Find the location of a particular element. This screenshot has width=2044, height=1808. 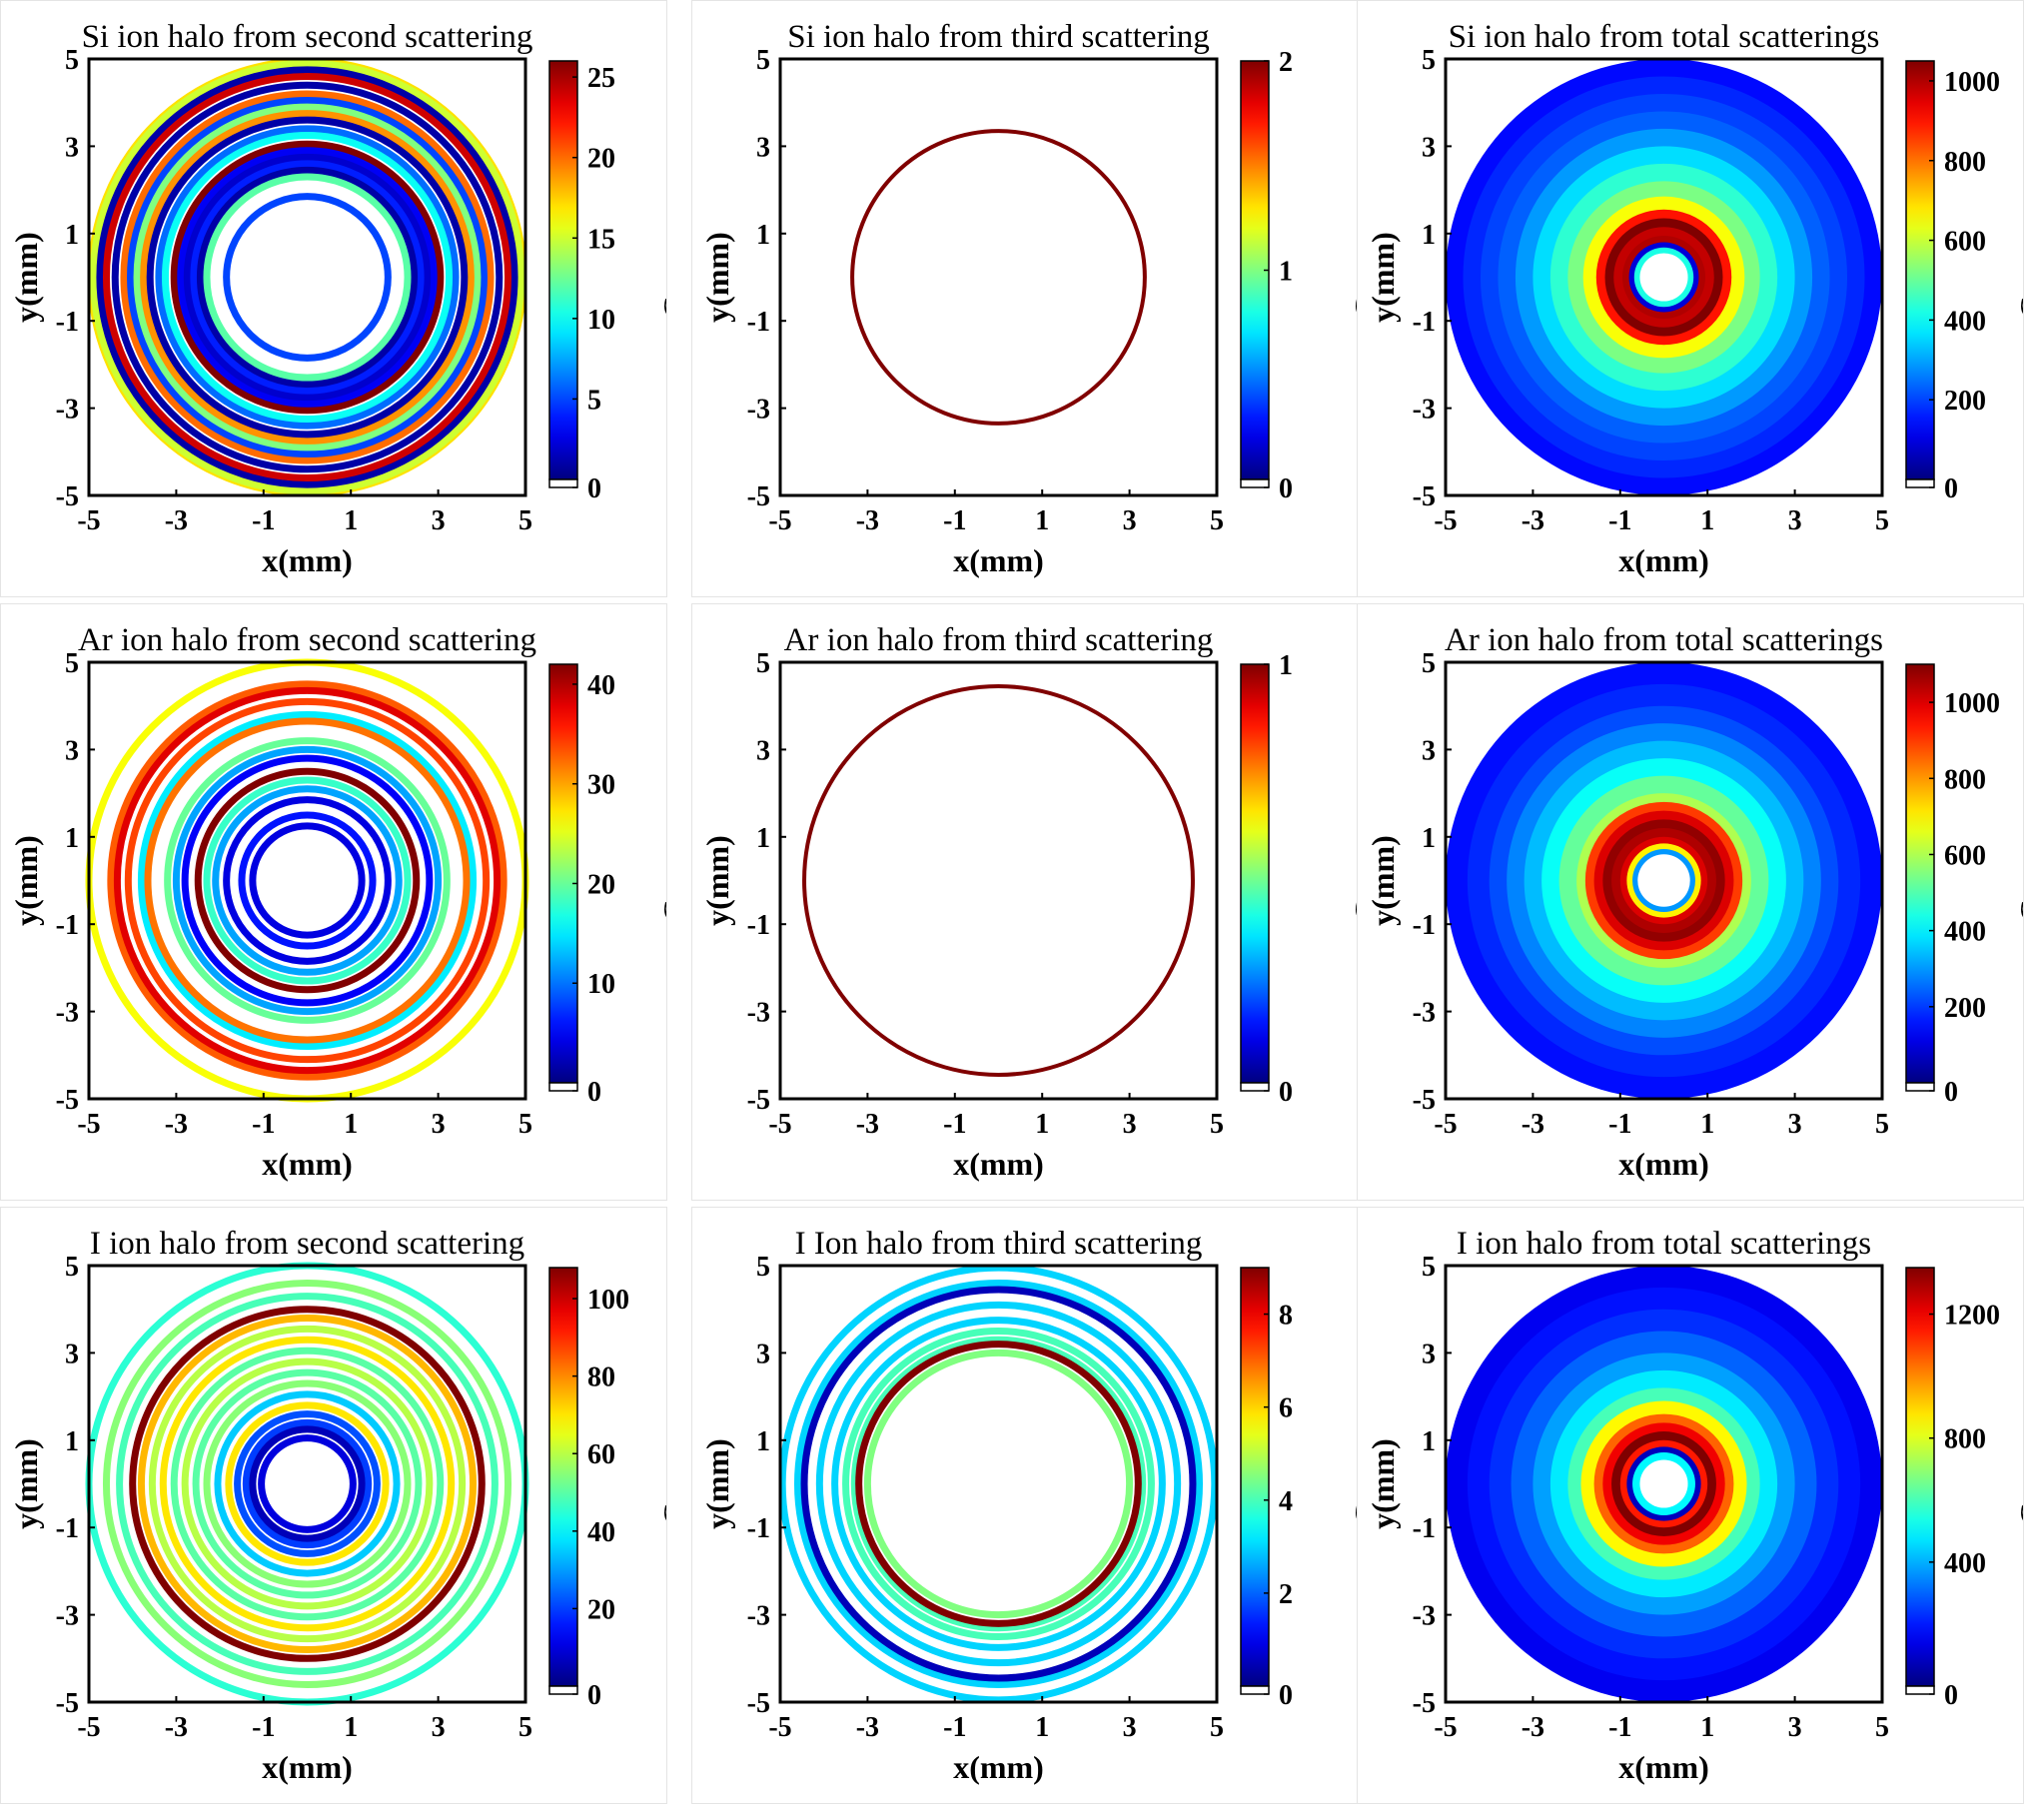

colorbar-tick-label: 25 is located at coordinates (601, 78).